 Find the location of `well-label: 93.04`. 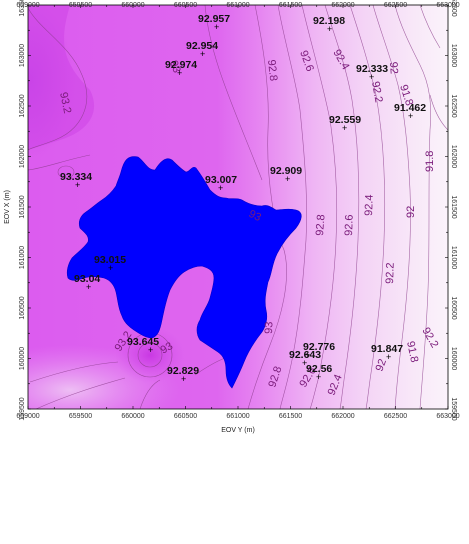

well-label: 93.04 is located at coordinates (87, 279).